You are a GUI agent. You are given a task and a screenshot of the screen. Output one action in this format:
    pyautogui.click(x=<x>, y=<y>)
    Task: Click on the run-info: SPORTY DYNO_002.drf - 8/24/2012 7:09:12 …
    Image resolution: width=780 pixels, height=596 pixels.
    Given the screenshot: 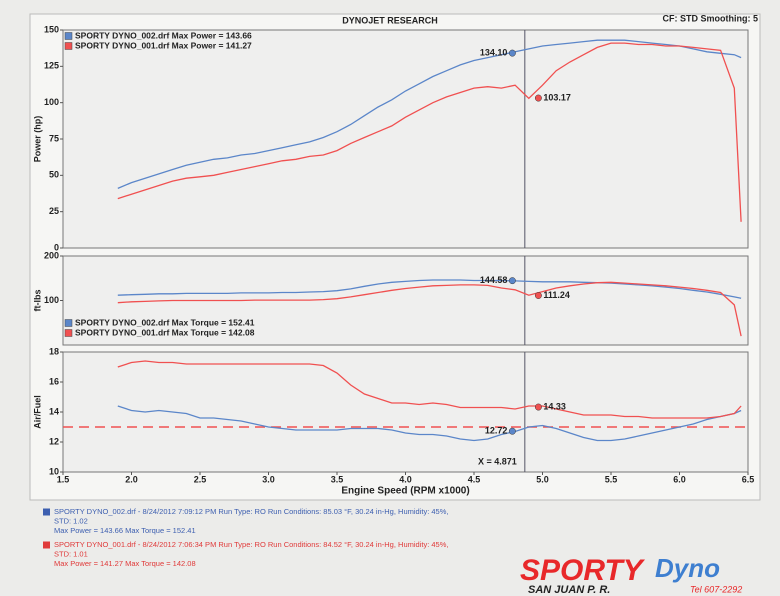 What is the action you would take?
    pyautogui.click(x=245, y=537)
    